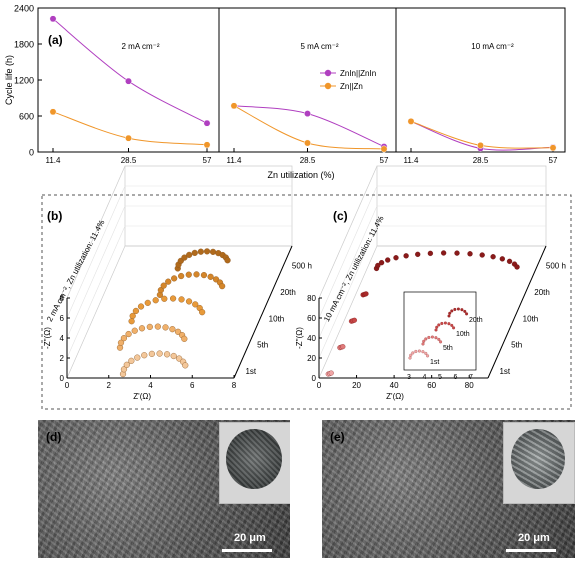  I want to click on legend-entry: Zn||Zn, so click(351, 86).